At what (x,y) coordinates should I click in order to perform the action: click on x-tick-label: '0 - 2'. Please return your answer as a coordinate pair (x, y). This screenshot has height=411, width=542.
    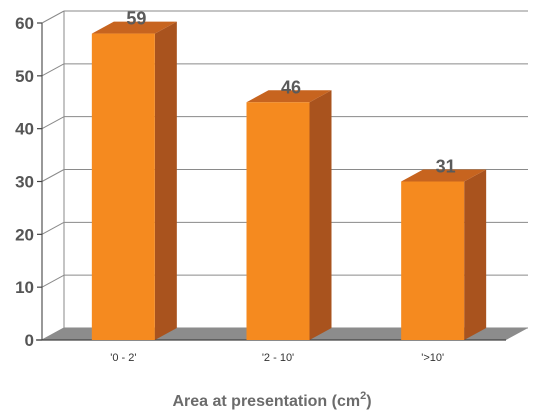
    Looking at the image, I should click on (123, 358).